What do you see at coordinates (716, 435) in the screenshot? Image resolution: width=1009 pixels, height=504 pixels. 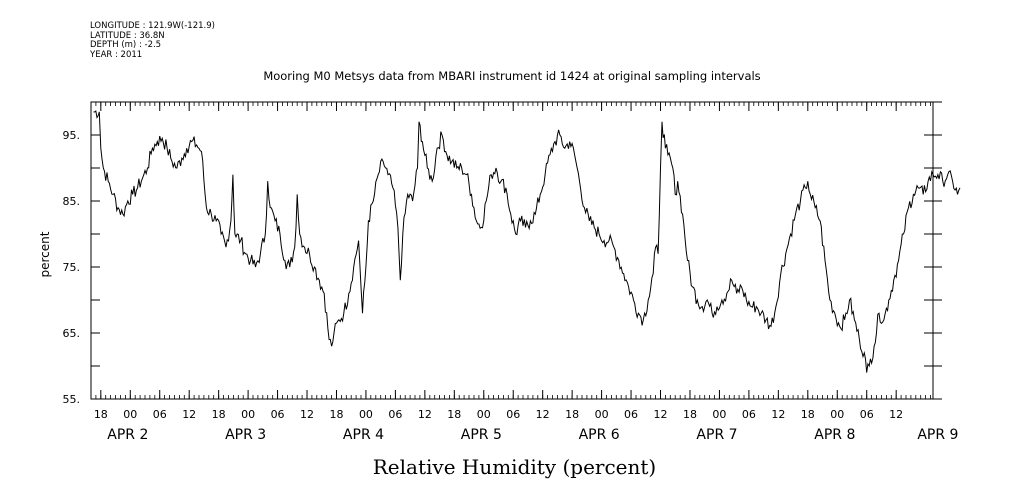 I see `x-date-label: APR 7` at bounding box center [716, 435].